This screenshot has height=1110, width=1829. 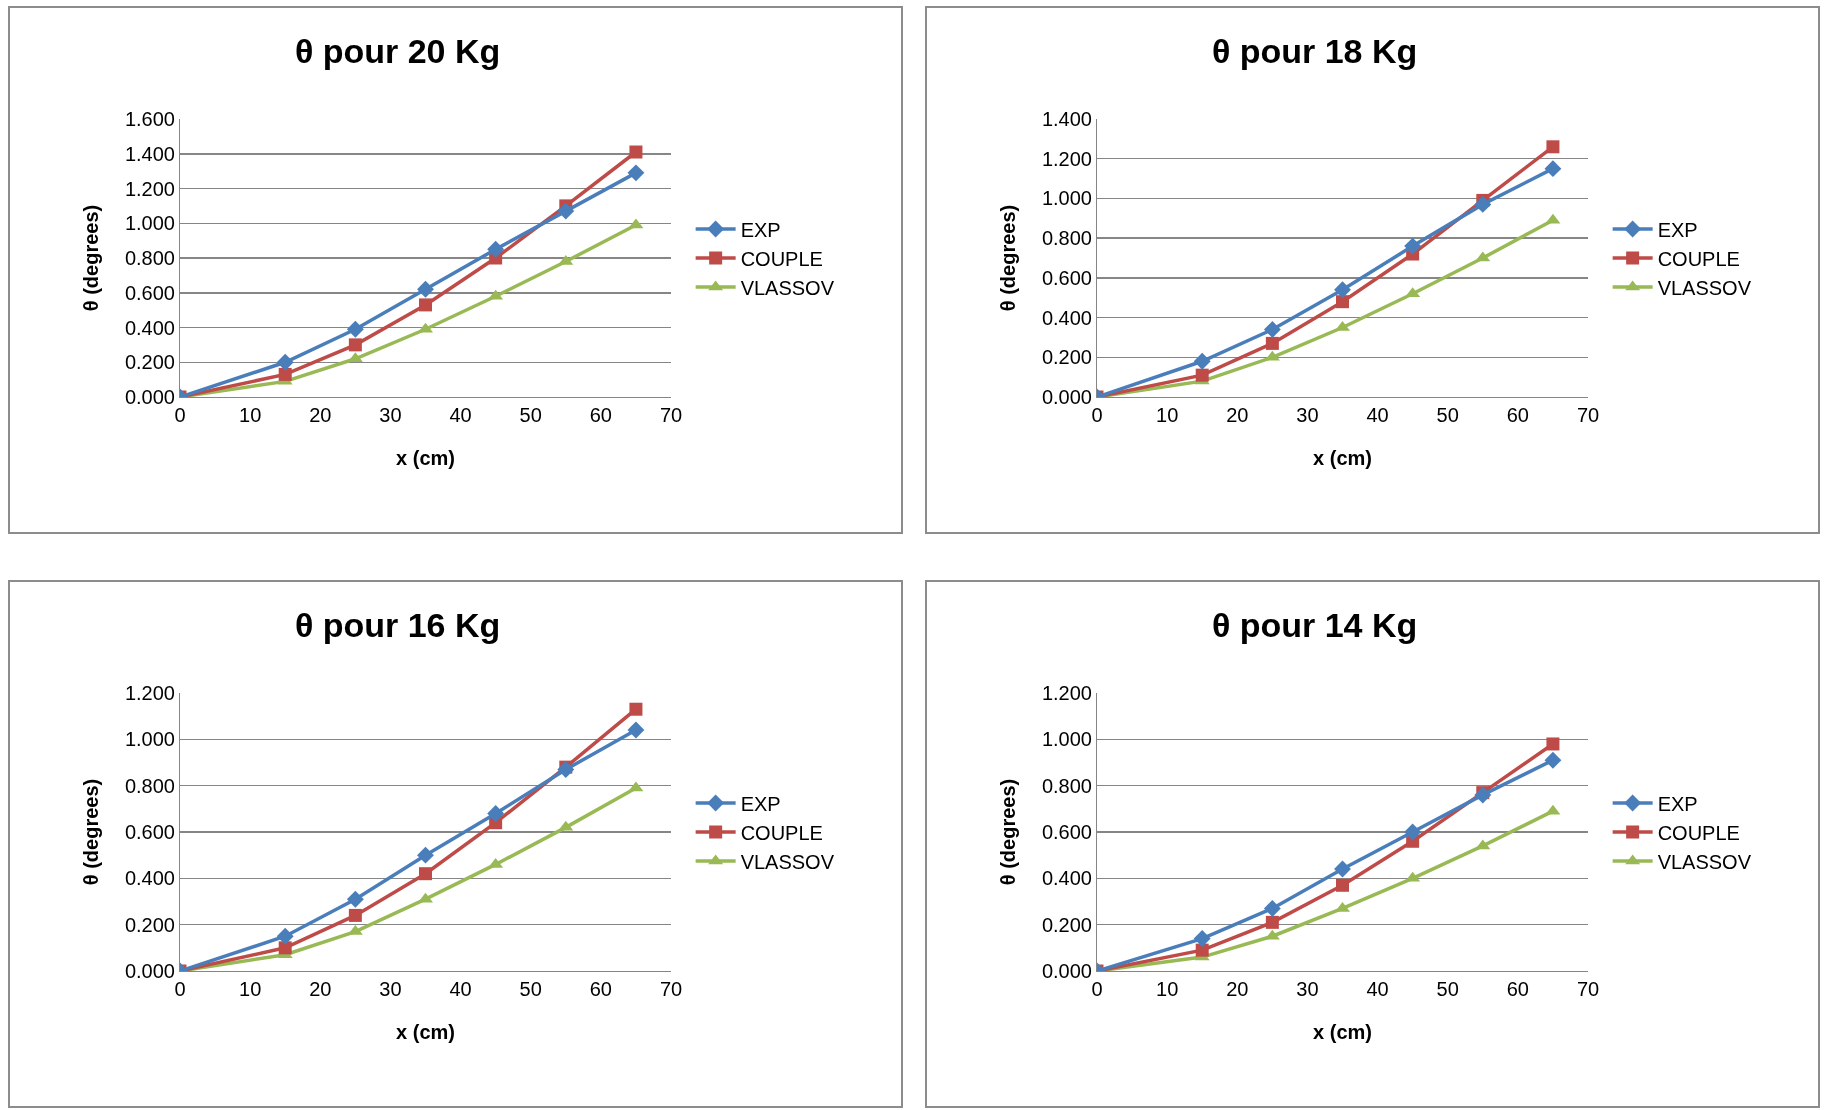 What do you see at coordinates (1314, 51) in the screenshot?
I see `chart-title: θ pour 18 Kg` at bounding box center [1314, 51].